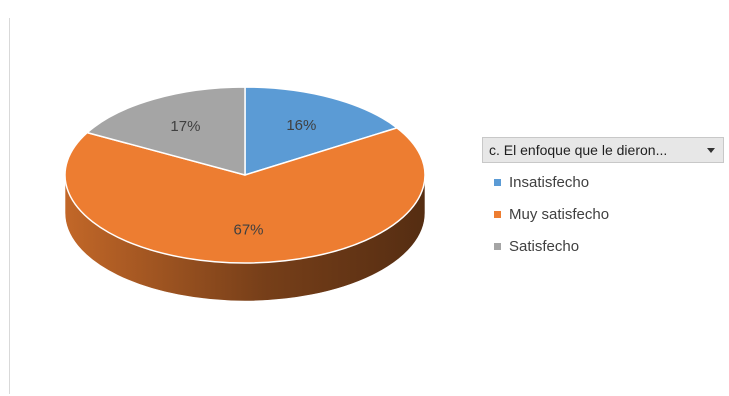 This screenshot has width=729, height=396. What do you see at coordinates (301, 125) in the screenshot?
I see `data-label-insatisfecho: 16%` at bounding box center [301, 125].